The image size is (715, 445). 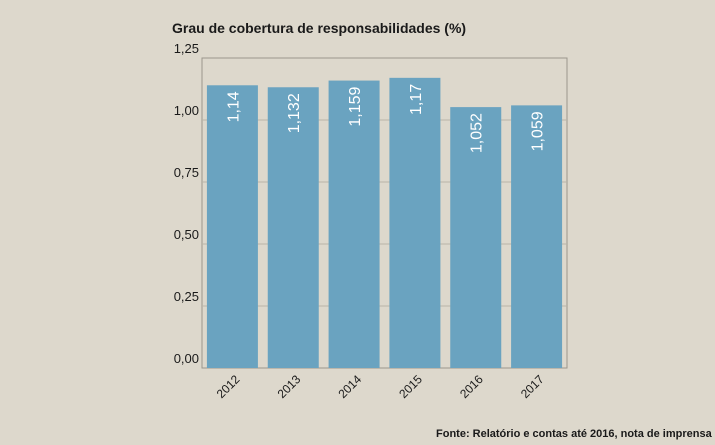 What do you see at coordinates (537, 237) in the screenshot?
I see `bar-2017` at bounding box center [537, 237].